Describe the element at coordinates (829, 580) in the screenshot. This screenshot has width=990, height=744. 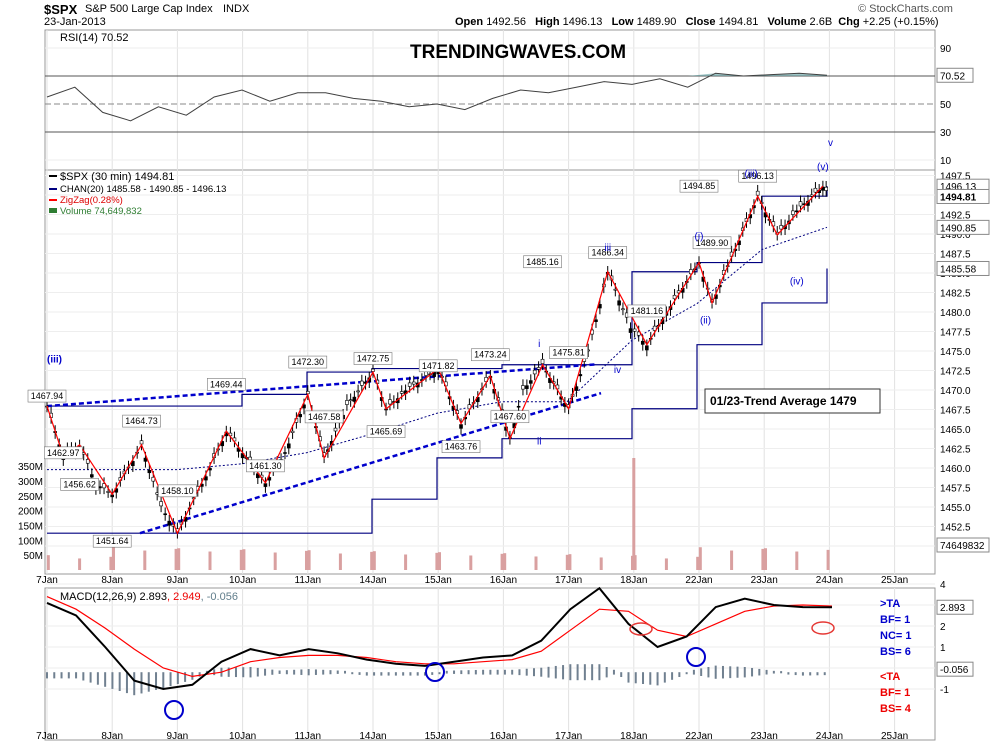
I see `x-tick-label: 24Jan` at that location.